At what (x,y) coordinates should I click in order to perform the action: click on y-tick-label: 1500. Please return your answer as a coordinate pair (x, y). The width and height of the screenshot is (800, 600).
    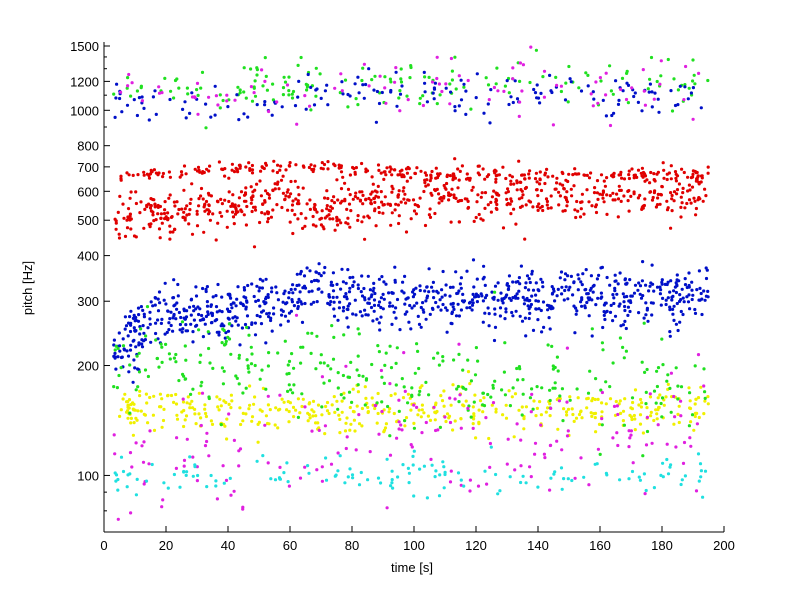
    Looking at the image, I should click on (84, 46).